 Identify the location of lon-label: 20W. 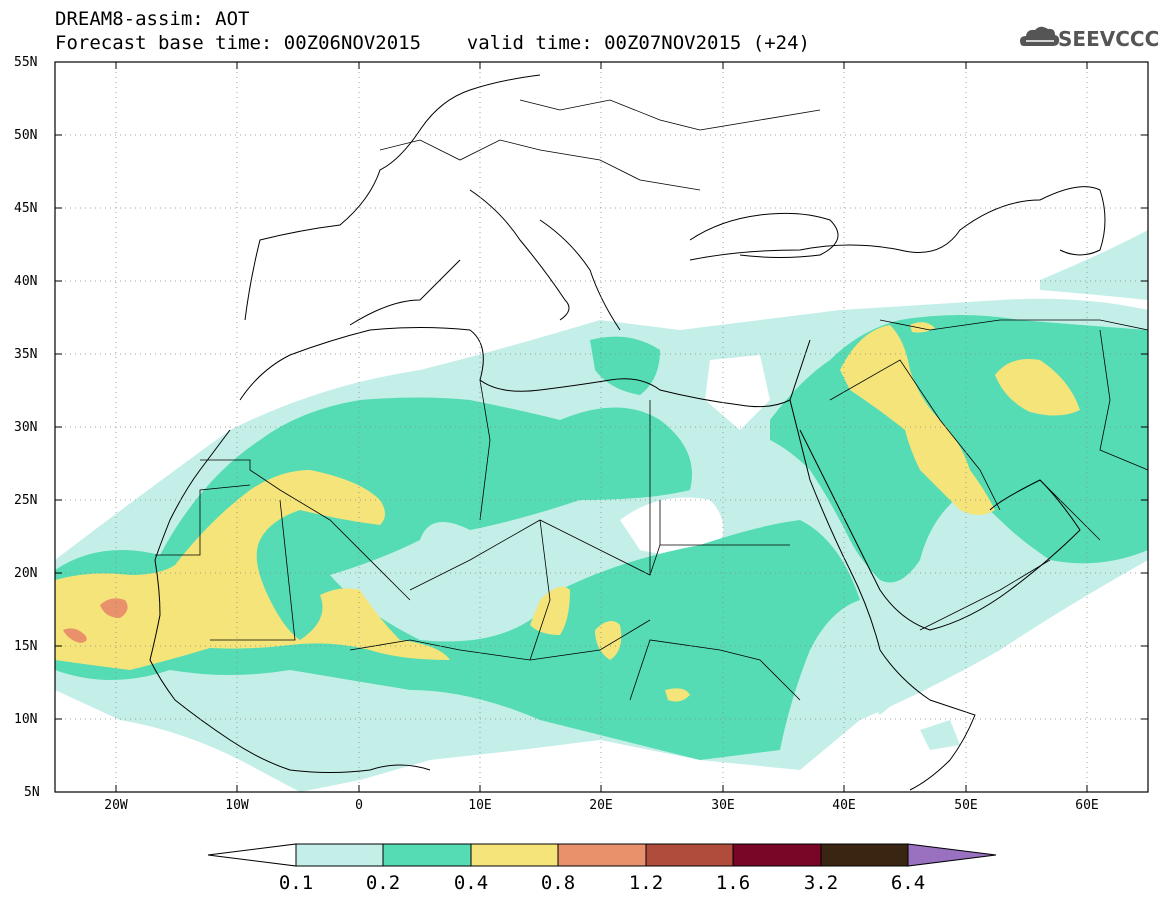
(116, 805).